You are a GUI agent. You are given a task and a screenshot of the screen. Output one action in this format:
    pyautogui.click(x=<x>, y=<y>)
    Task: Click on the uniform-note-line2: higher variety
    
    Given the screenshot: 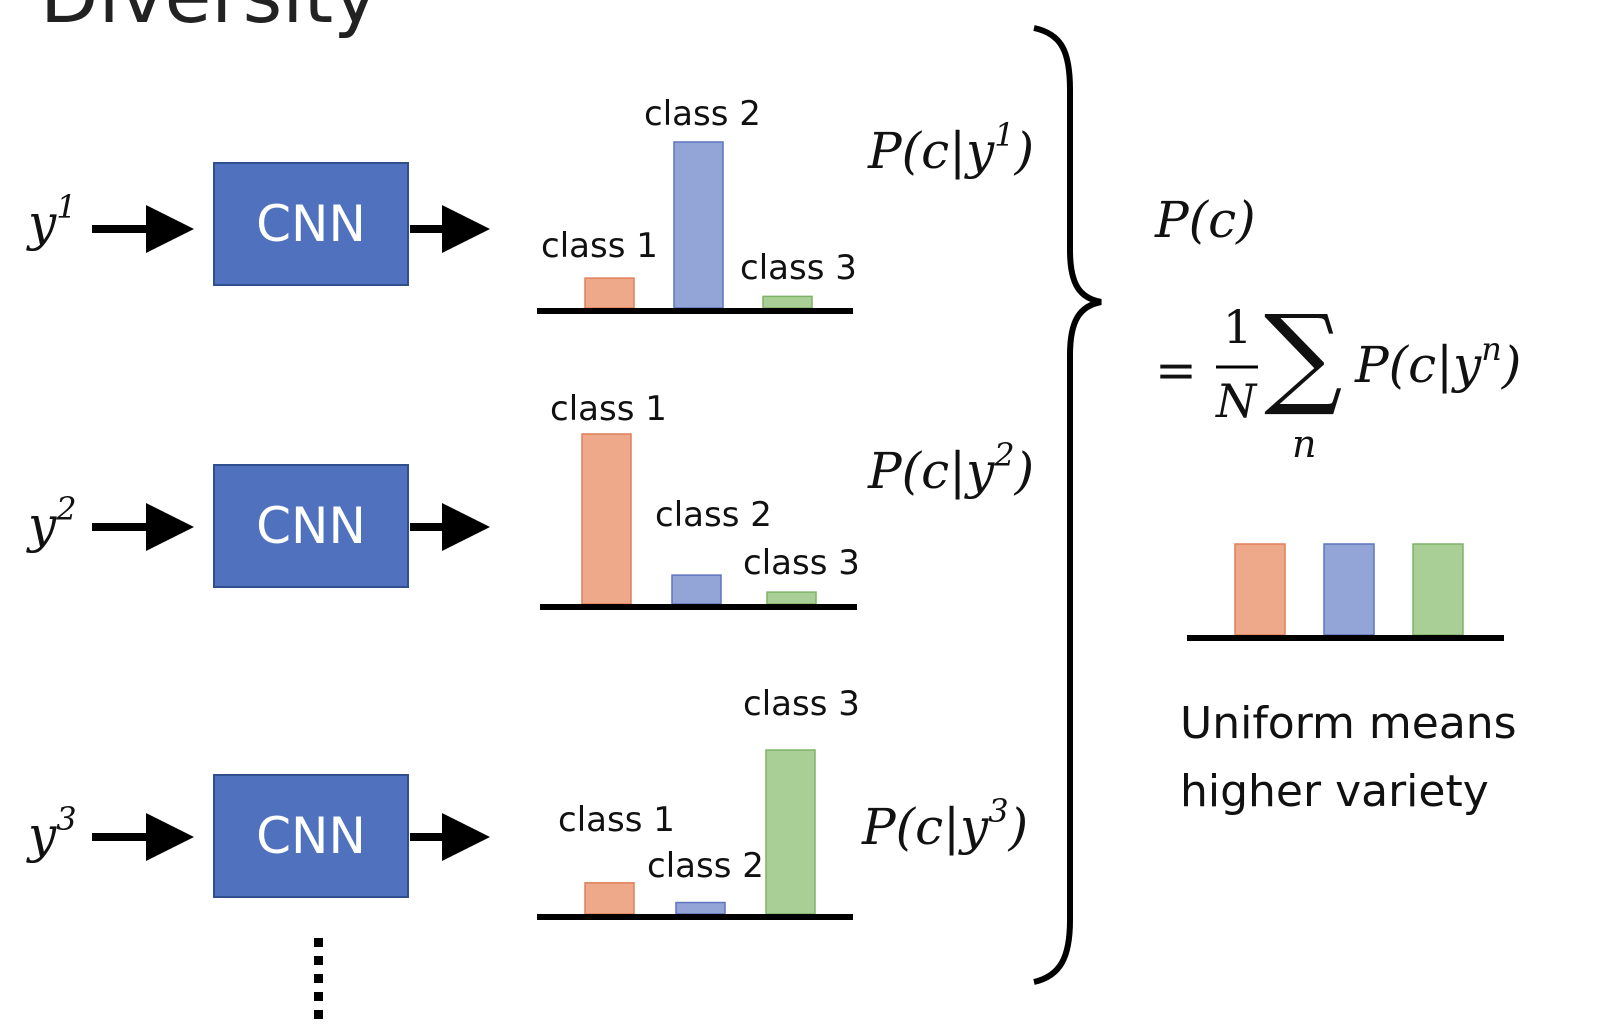 What is the action you would take?
    pyautogui.click(x=1334, y=791)
    